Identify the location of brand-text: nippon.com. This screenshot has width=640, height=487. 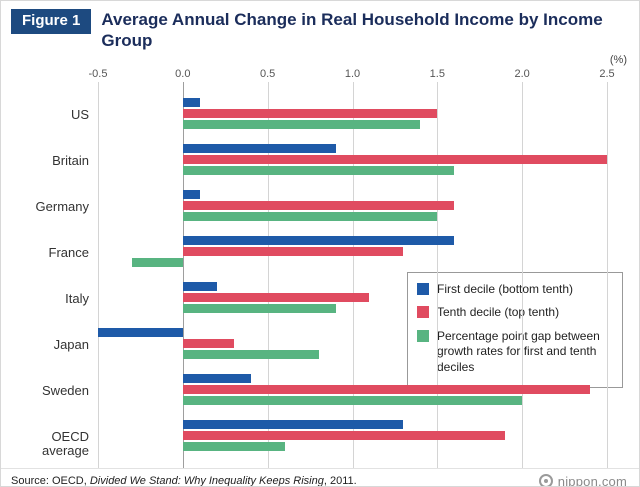
(592, 480).